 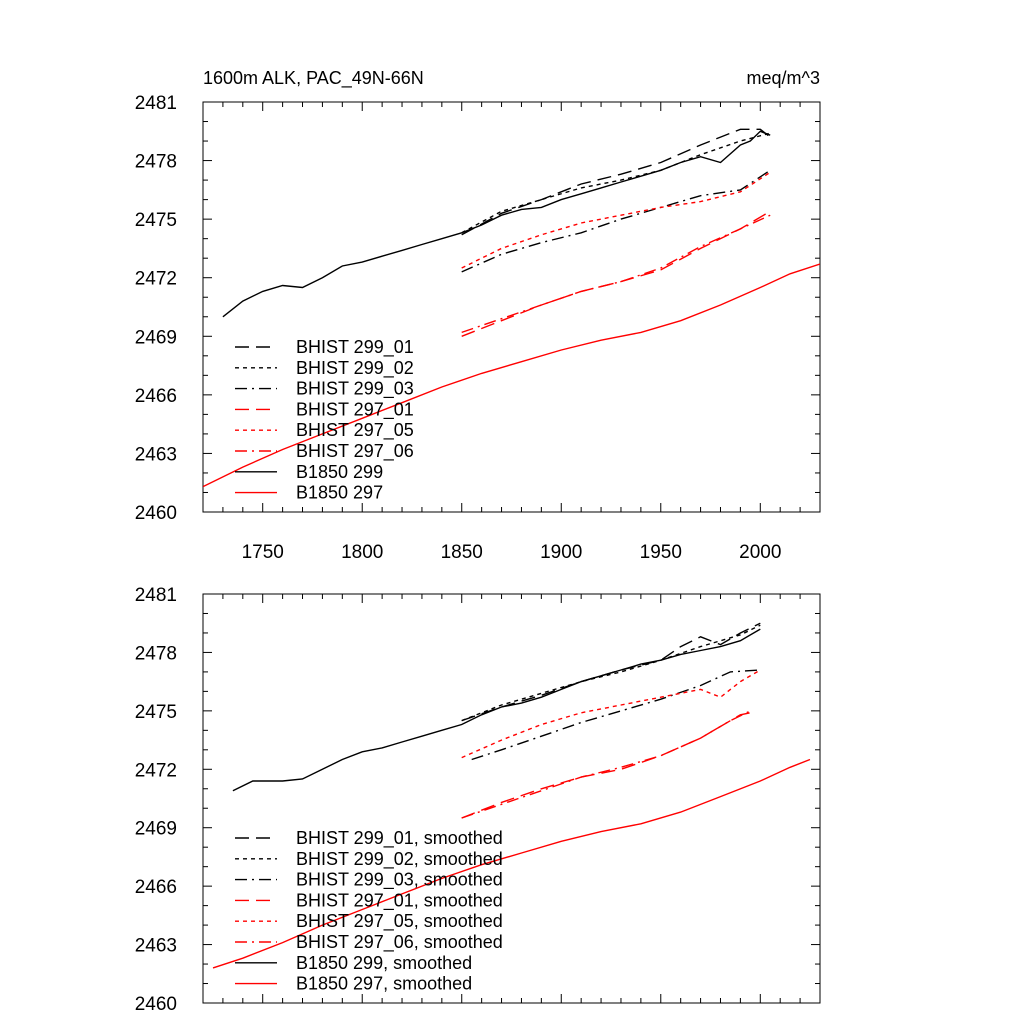 I want to click on legend-label: BHIST 299_02, smoothed, so click(x=399, y=859).